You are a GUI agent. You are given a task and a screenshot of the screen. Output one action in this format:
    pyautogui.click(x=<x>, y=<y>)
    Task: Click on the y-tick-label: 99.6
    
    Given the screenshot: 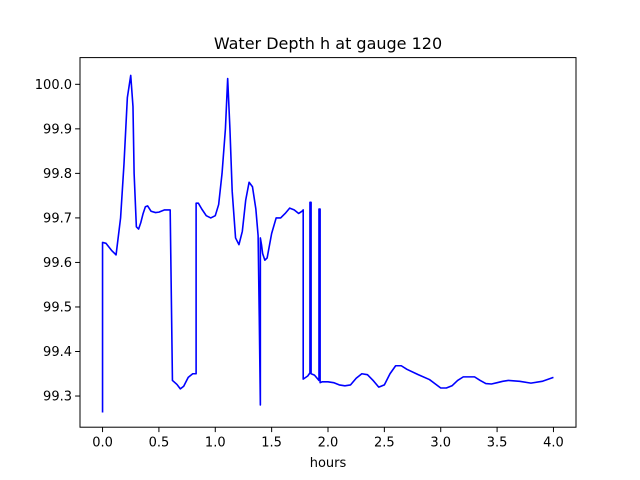 What is the action you would take?
    pyautogui.click(x=57, y=263)
    